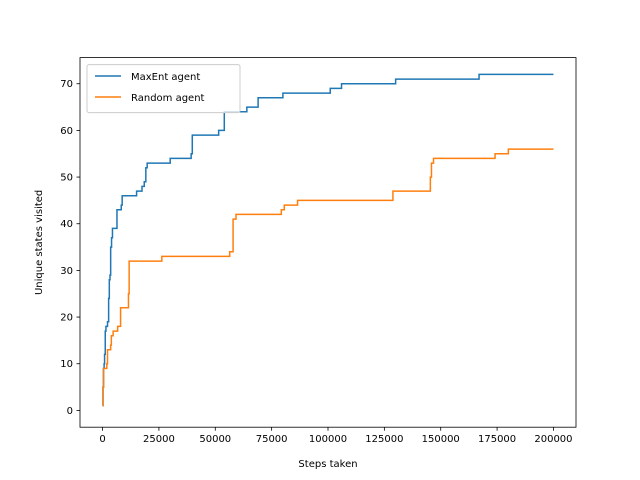 This screenshot has width=640, height=480. What do you see at coordinates (441, 439) in the screenshot?
I see `x-tick-label: 150000` at bounding box center [441, 439].